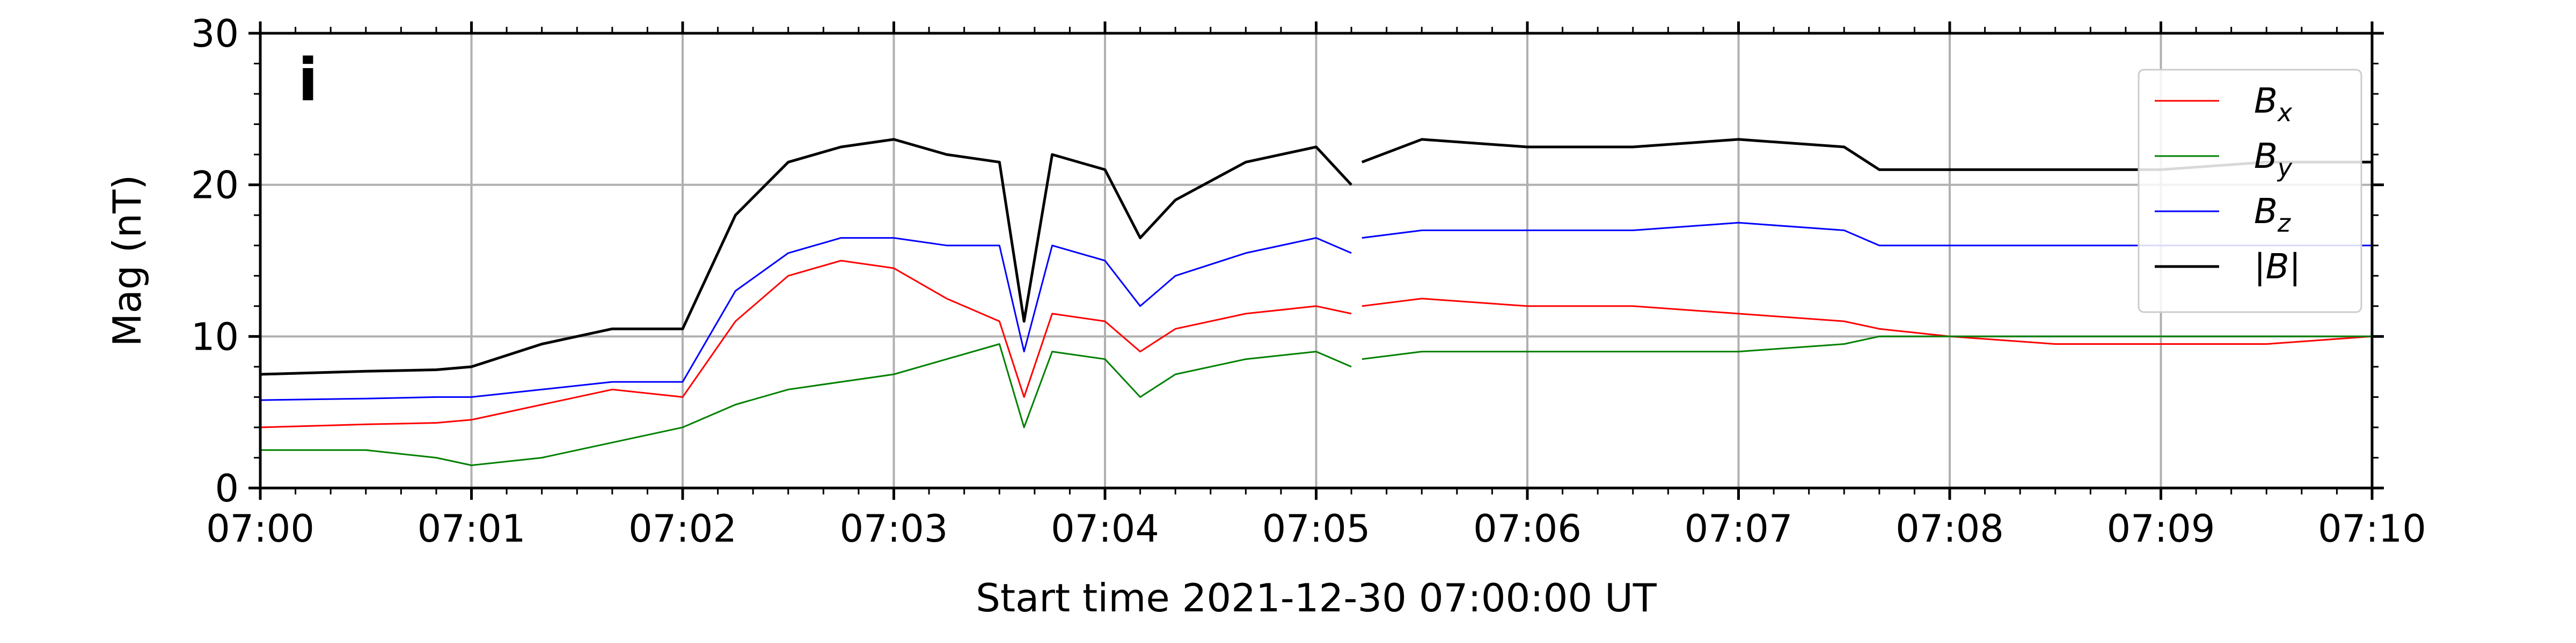  Describe the element at coordinates (472, 529) in the screenshot. I see `x-tick-label: 07:01` at that location.